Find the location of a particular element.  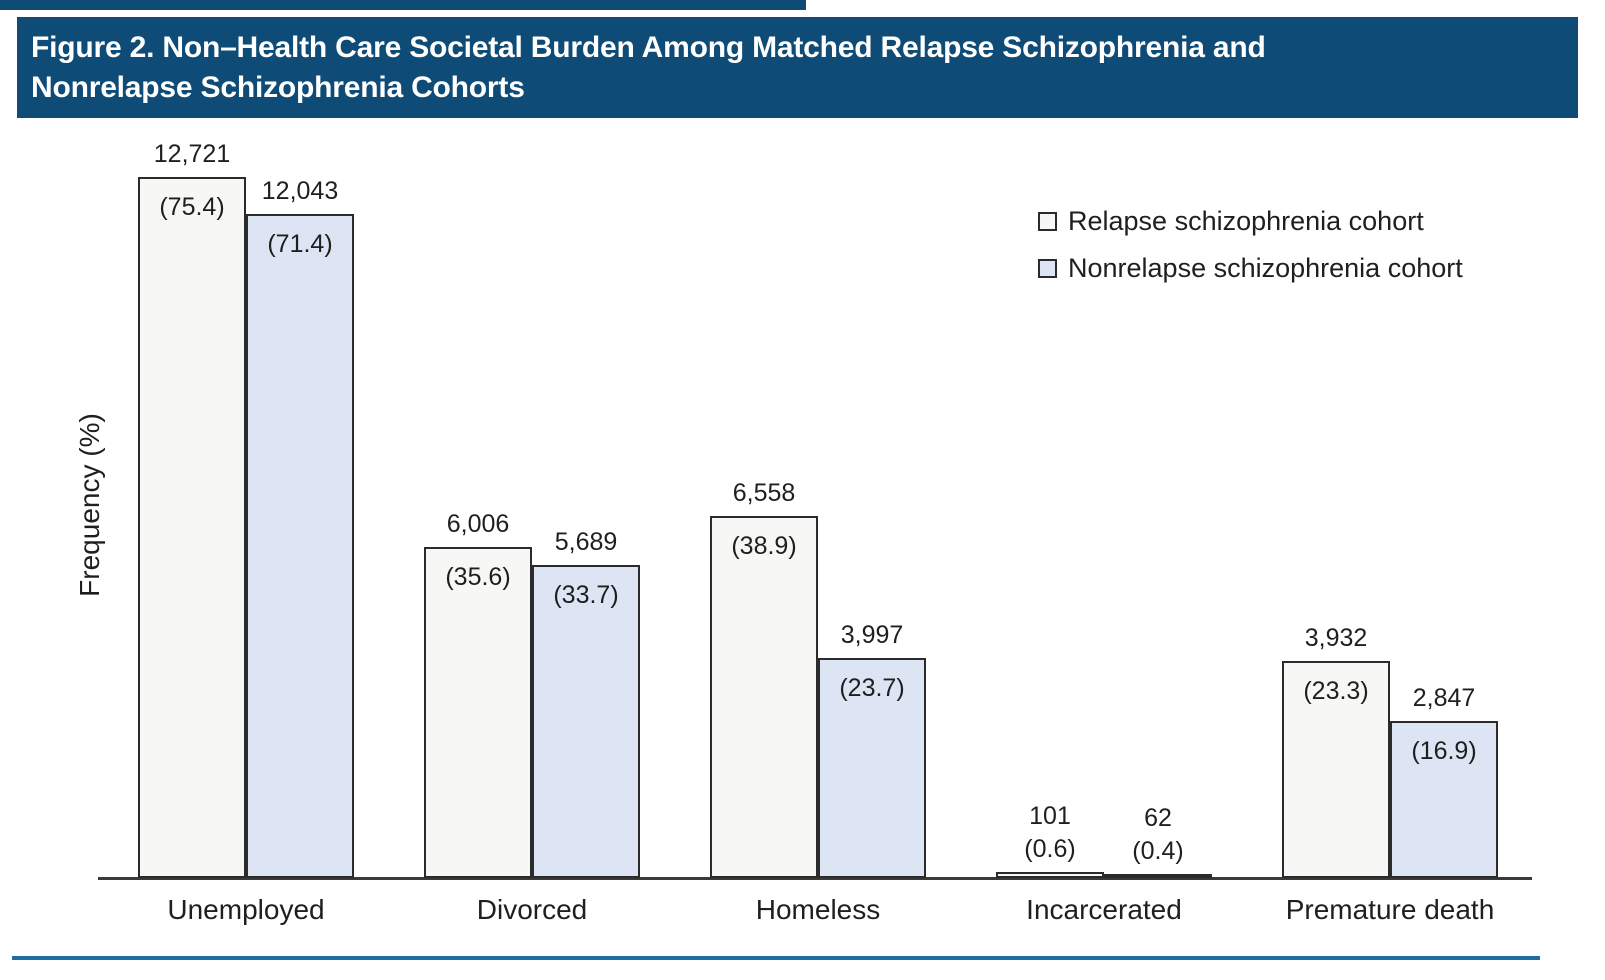

percent-label-nonrelapse-incarcerated: (0.4) is located at coordinates (1158, 851).